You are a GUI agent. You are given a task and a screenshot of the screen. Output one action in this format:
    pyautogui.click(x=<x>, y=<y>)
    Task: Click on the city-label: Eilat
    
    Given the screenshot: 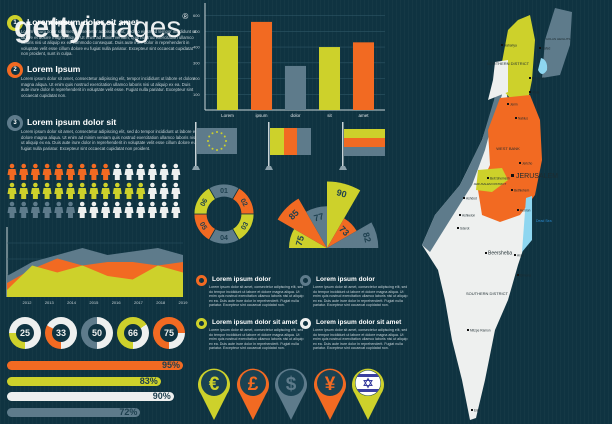 What is the action you would take?
    pyautogui.click(x=477, y=411)
    